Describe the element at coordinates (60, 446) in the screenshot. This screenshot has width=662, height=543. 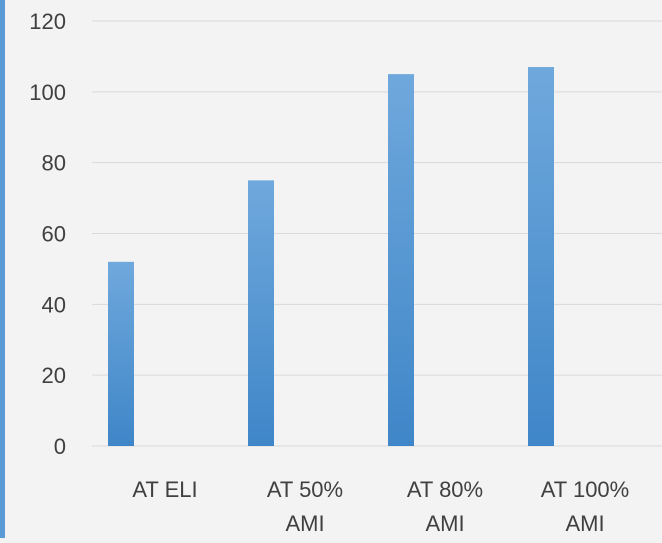
I see `y-tick-label: 0` at that location.